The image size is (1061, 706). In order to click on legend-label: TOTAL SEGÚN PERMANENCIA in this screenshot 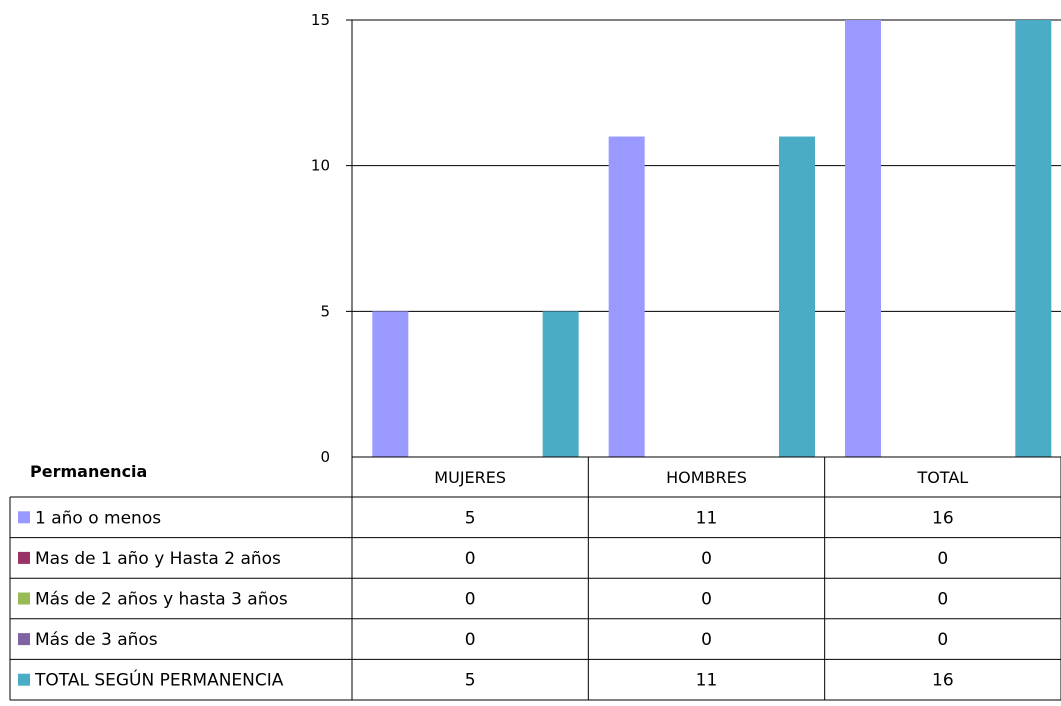, I will do `click(159, 680)`.